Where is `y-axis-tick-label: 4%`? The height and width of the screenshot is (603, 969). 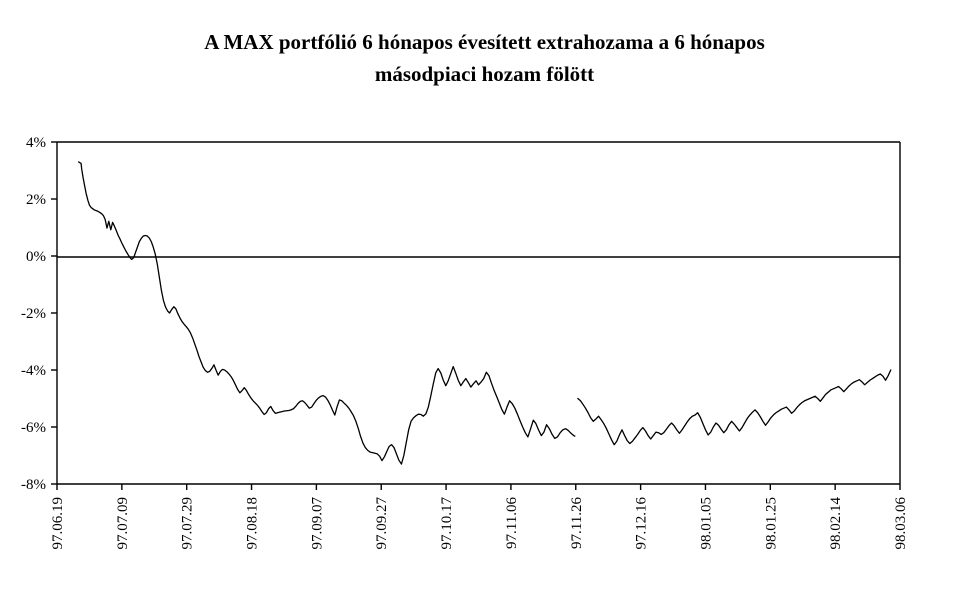 y-axis-tick-label: 4% is located at coordinates (36, 143).